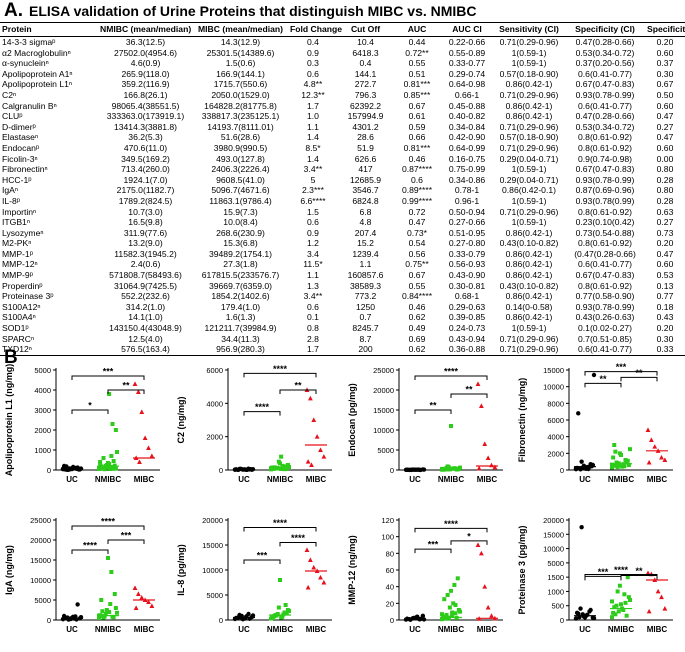 The width and height of the screenshot is (685, 652). What do you see at coordinates (467, 42) in the screenshot?
I see `table-cell: 0.22-0.66` at bounding box center [467, 42].